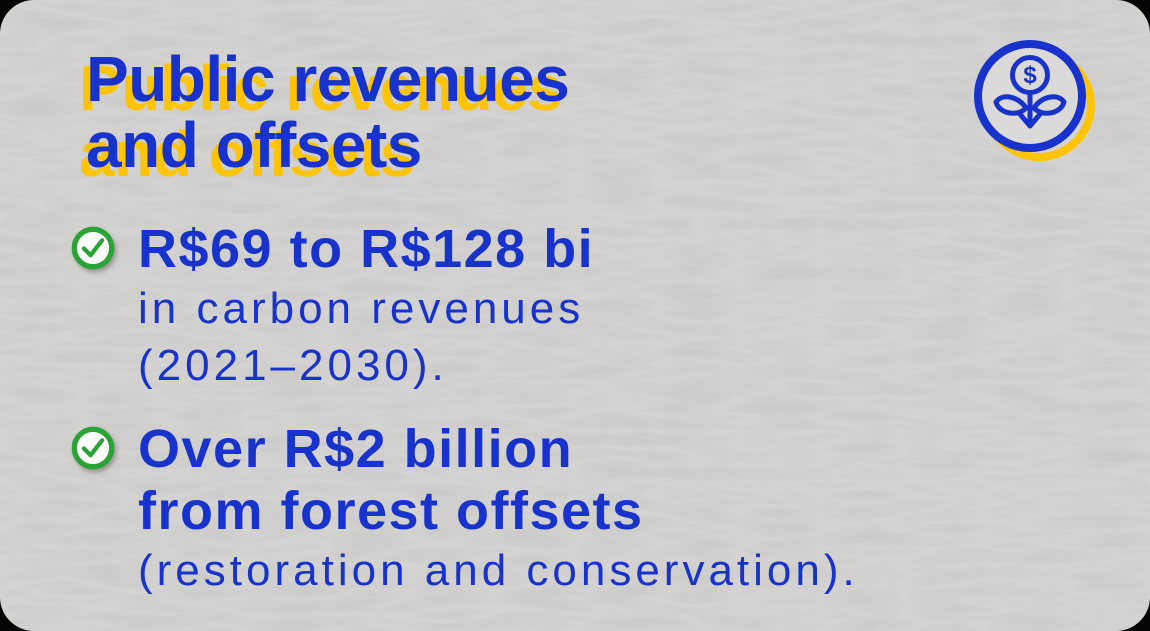 The image size is (1150, 631). I want to click on bullet-headline: Over R$2 billion, so click(356, 449).